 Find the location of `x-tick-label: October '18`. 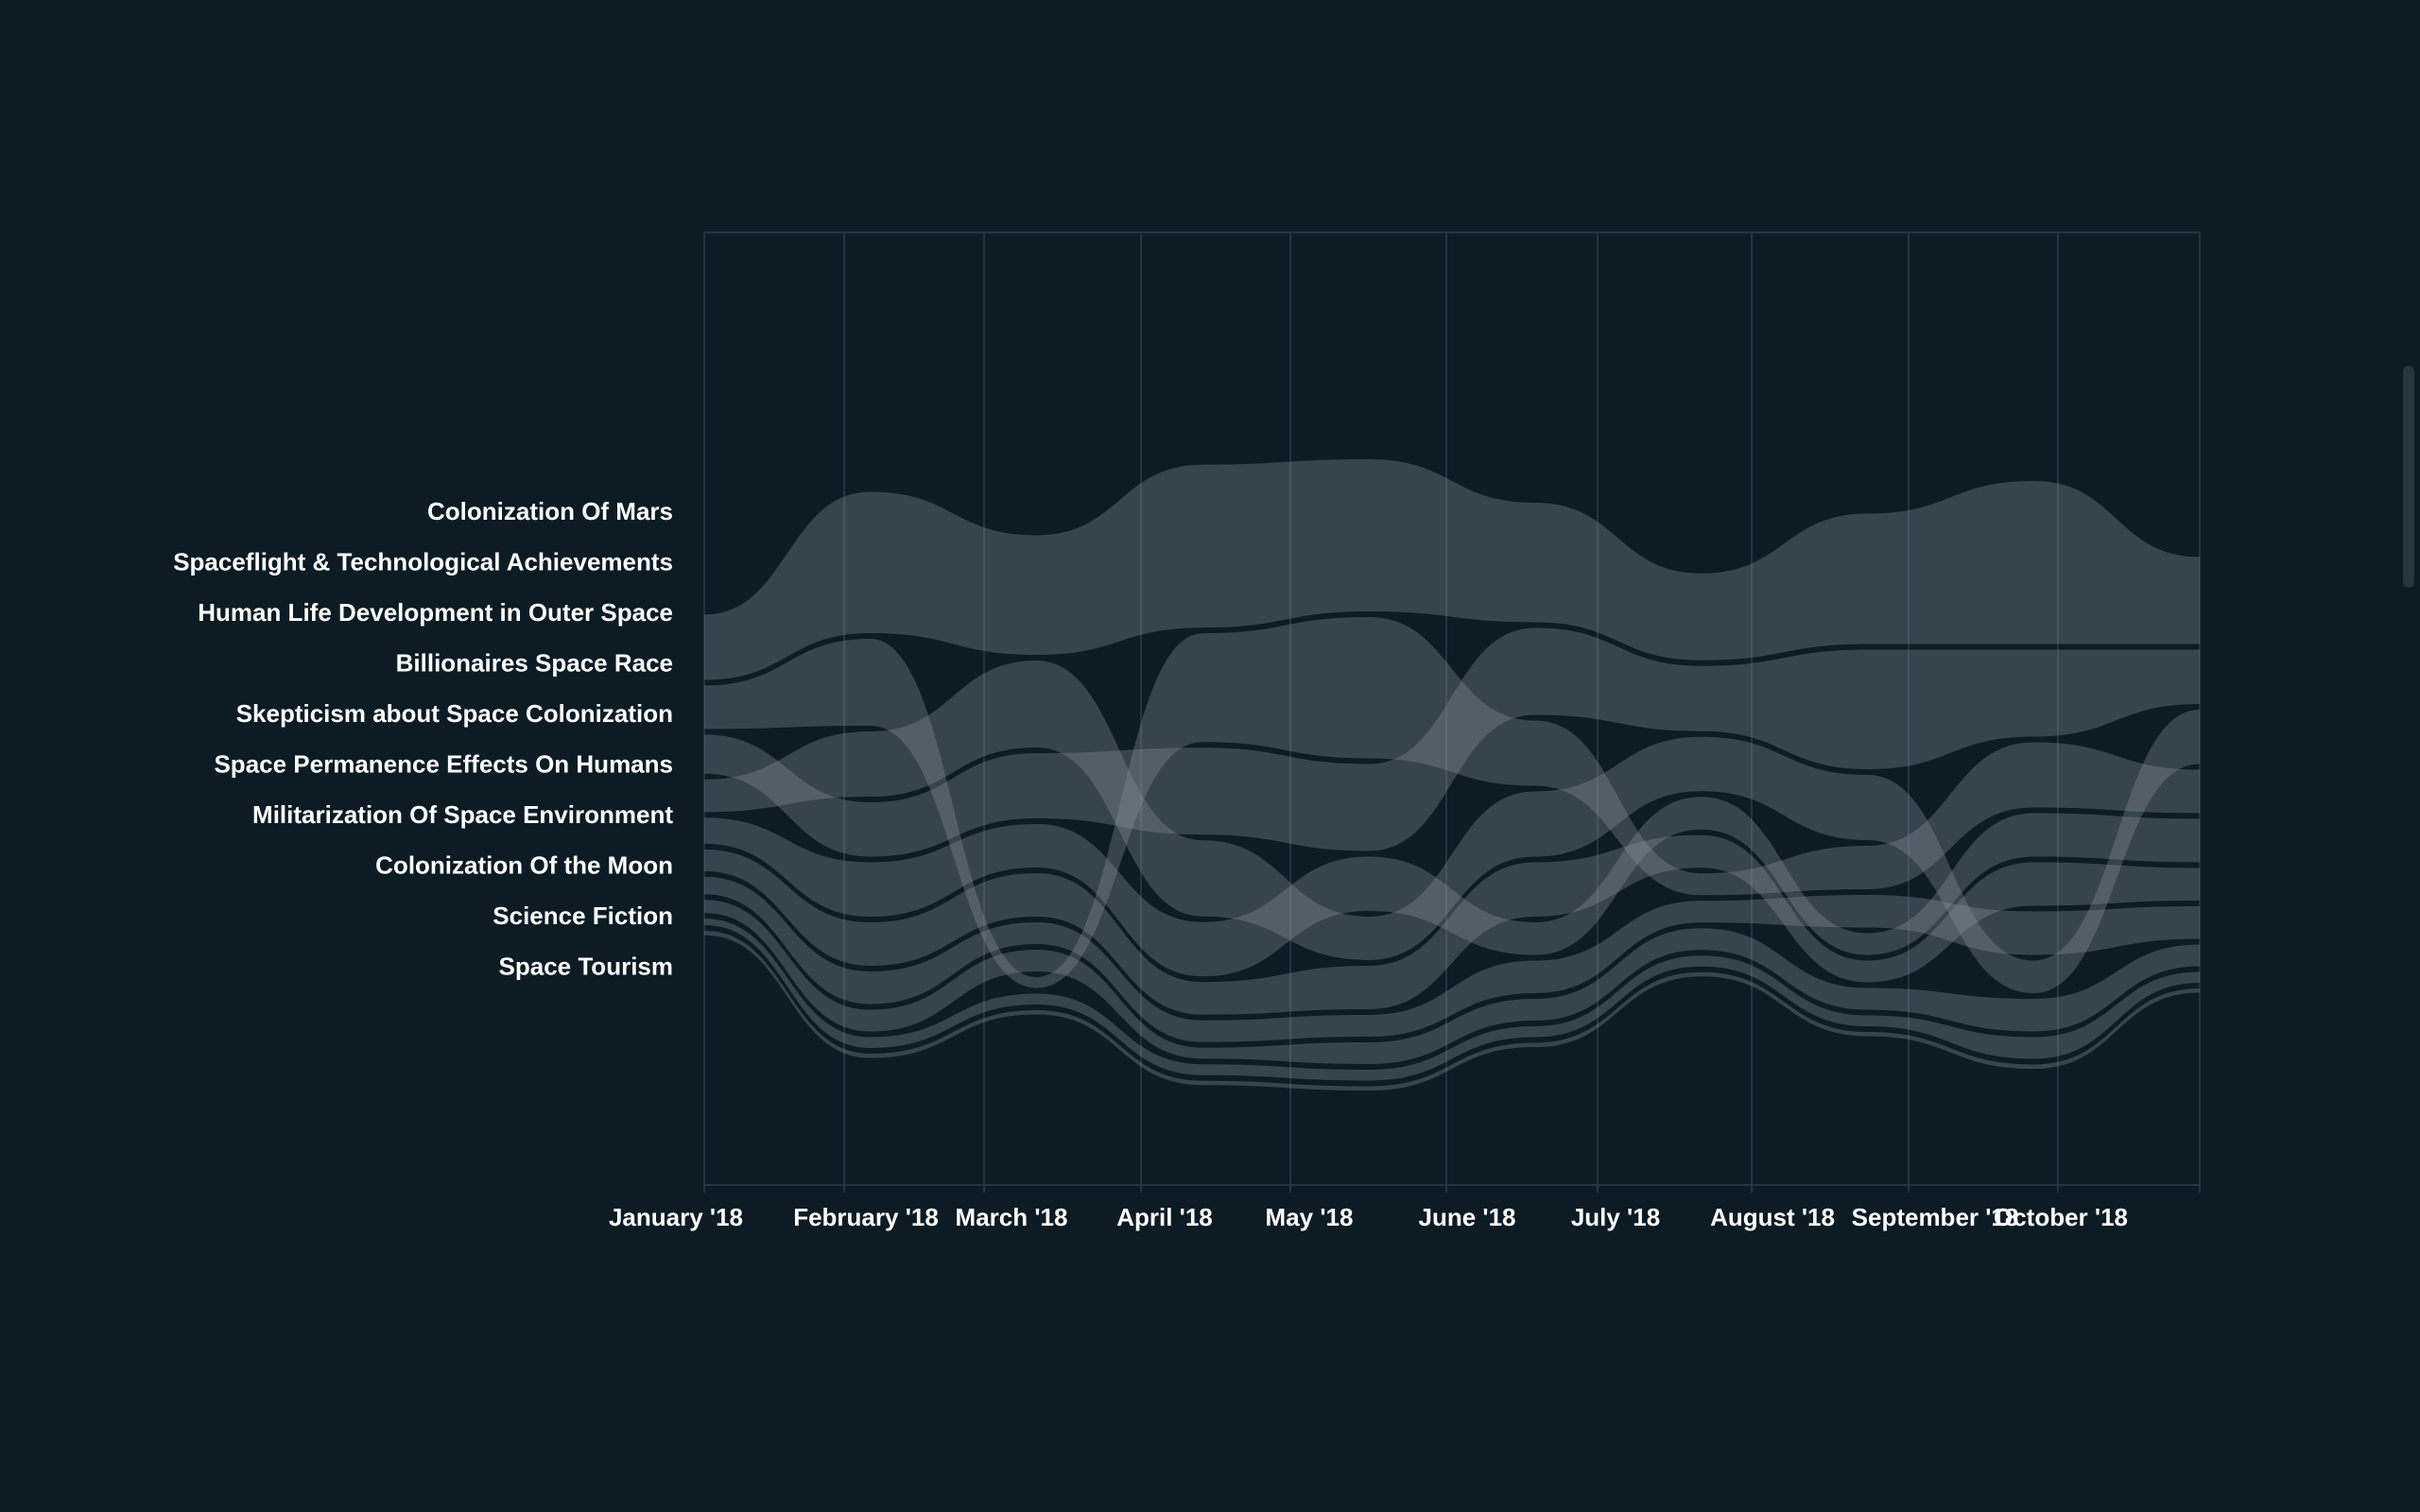

x-tick-label: October '18 is located at coordinates (2061, 1217).